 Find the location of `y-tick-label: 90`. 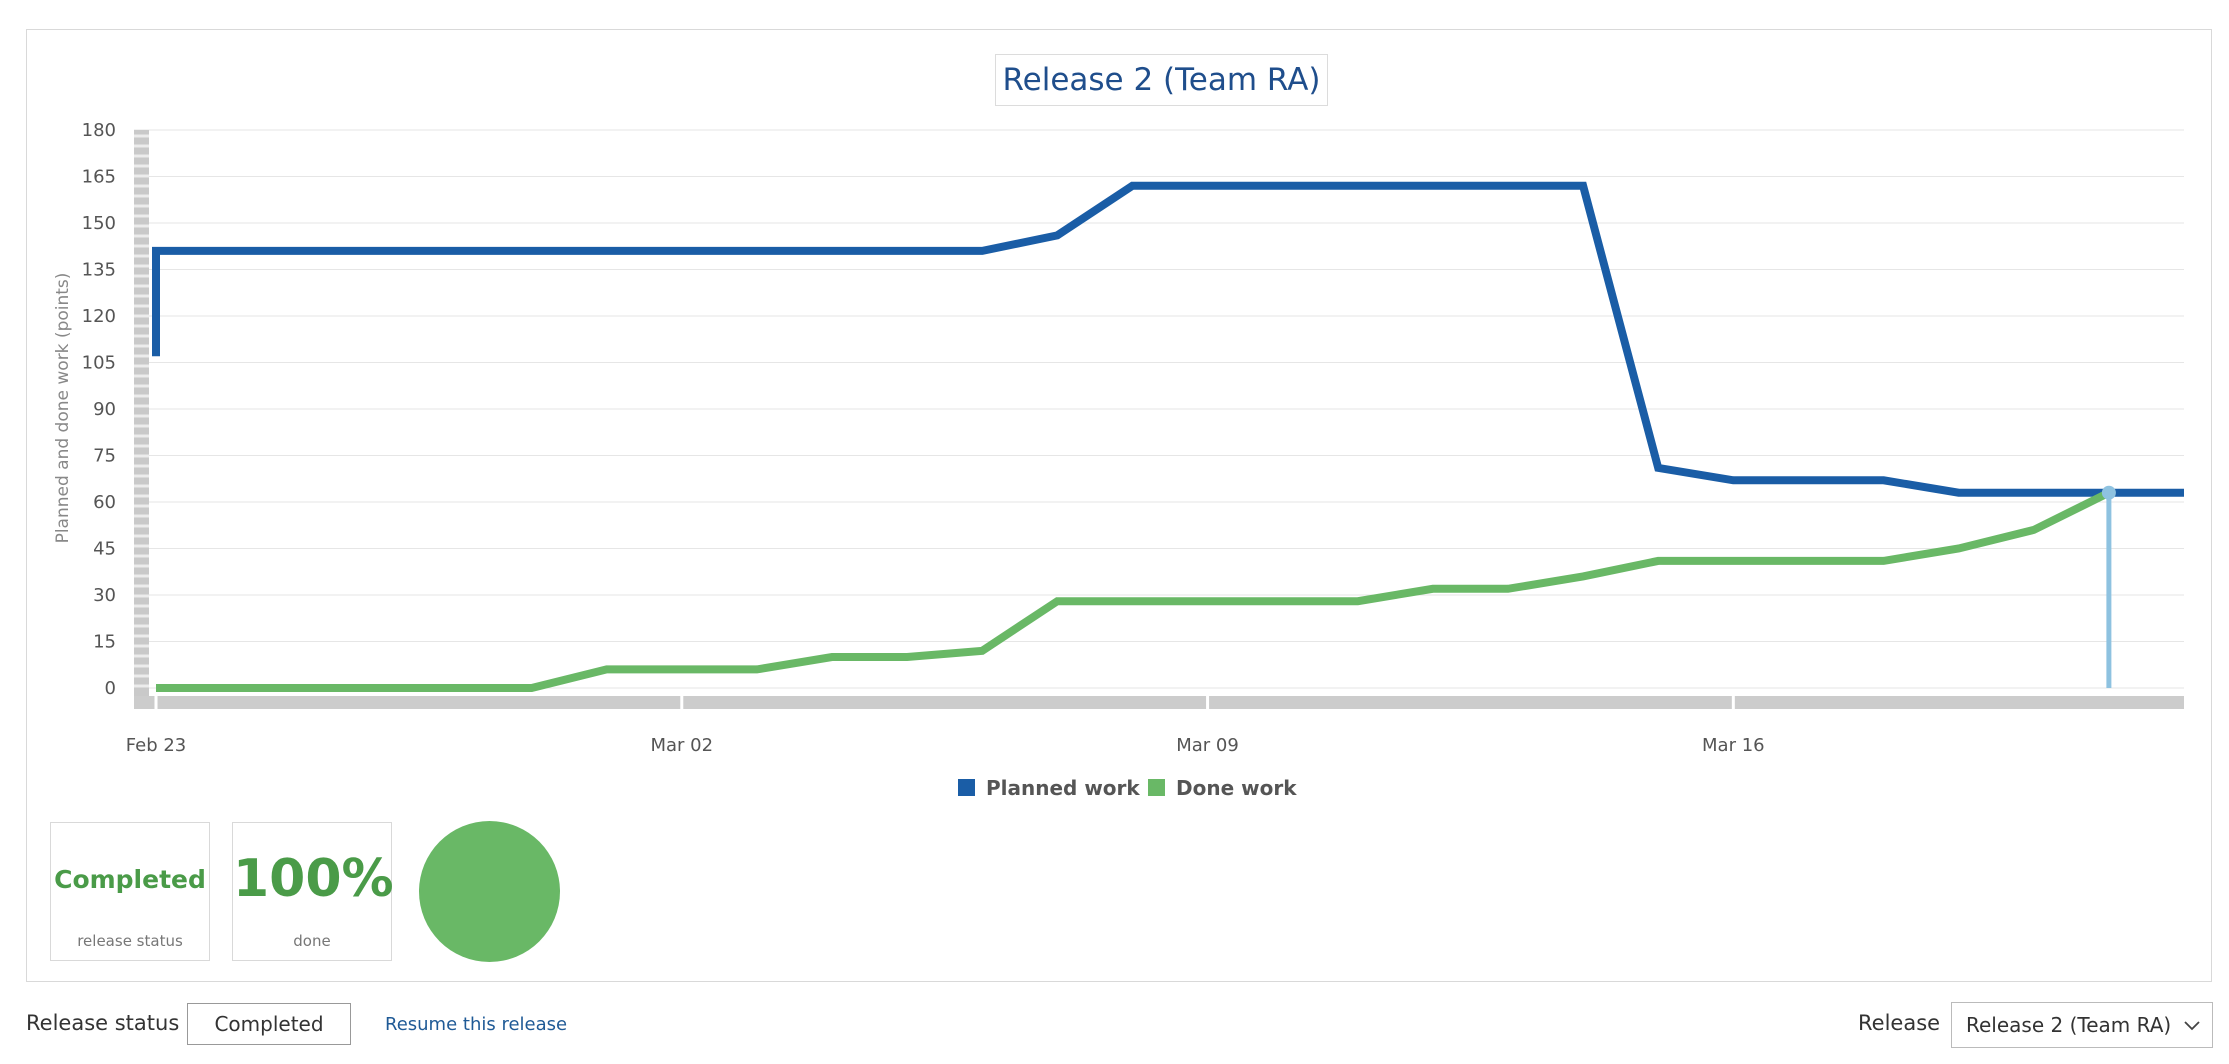

y-tick-label: 90 is located at coordinates (104, 409).